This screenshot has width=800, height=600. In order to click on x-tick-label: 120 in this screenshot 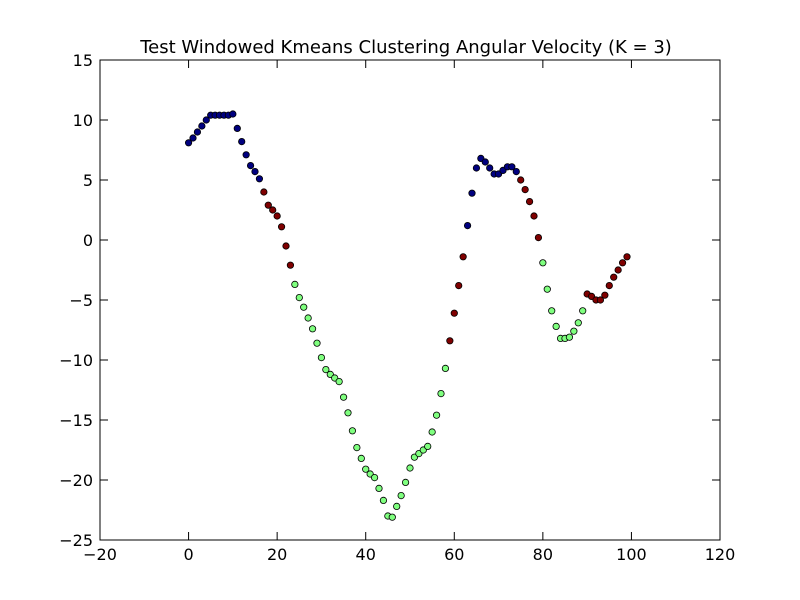, I will do `click(720, 554)`.